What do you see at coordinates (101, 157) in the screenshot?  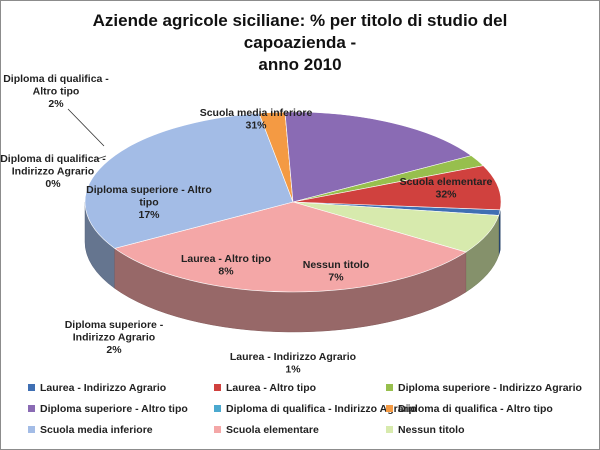 I see `leader-line-qualifica_agrario` at bounding box center [101, 157].